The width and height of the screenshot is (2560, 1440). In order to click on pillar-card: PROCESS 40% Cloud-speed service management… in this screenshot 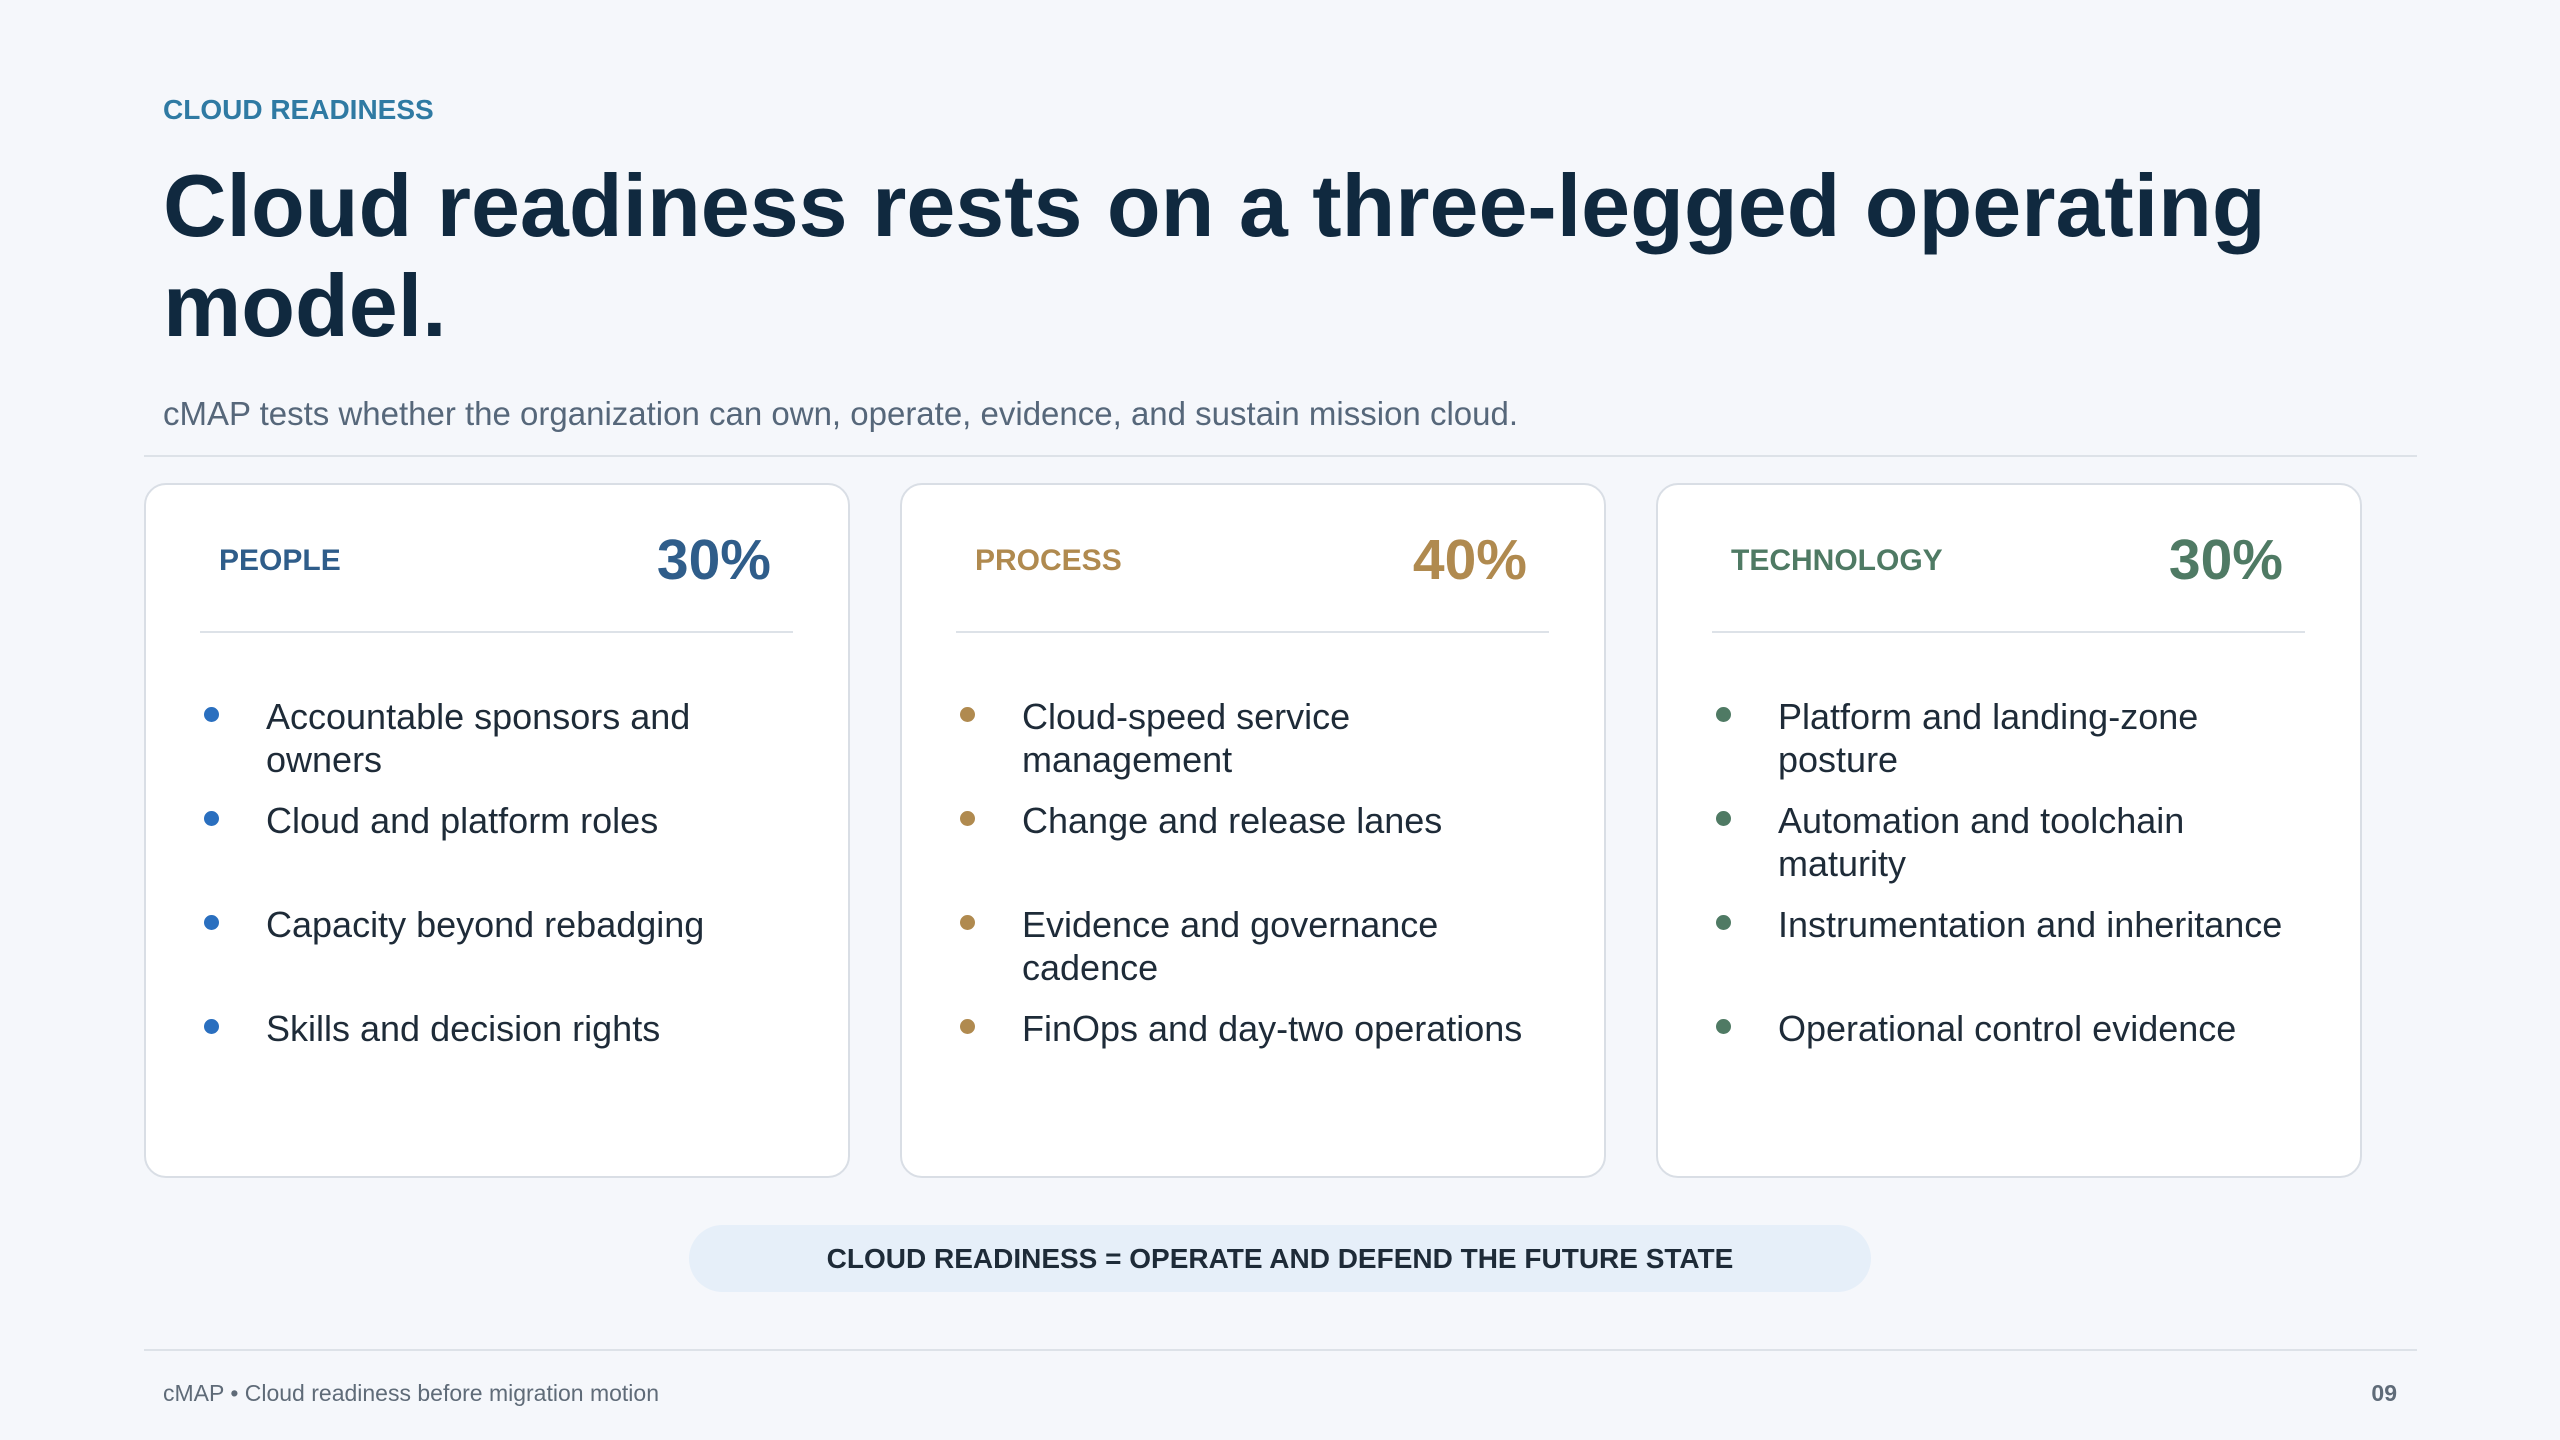, I will do `click(1253, 830)`.